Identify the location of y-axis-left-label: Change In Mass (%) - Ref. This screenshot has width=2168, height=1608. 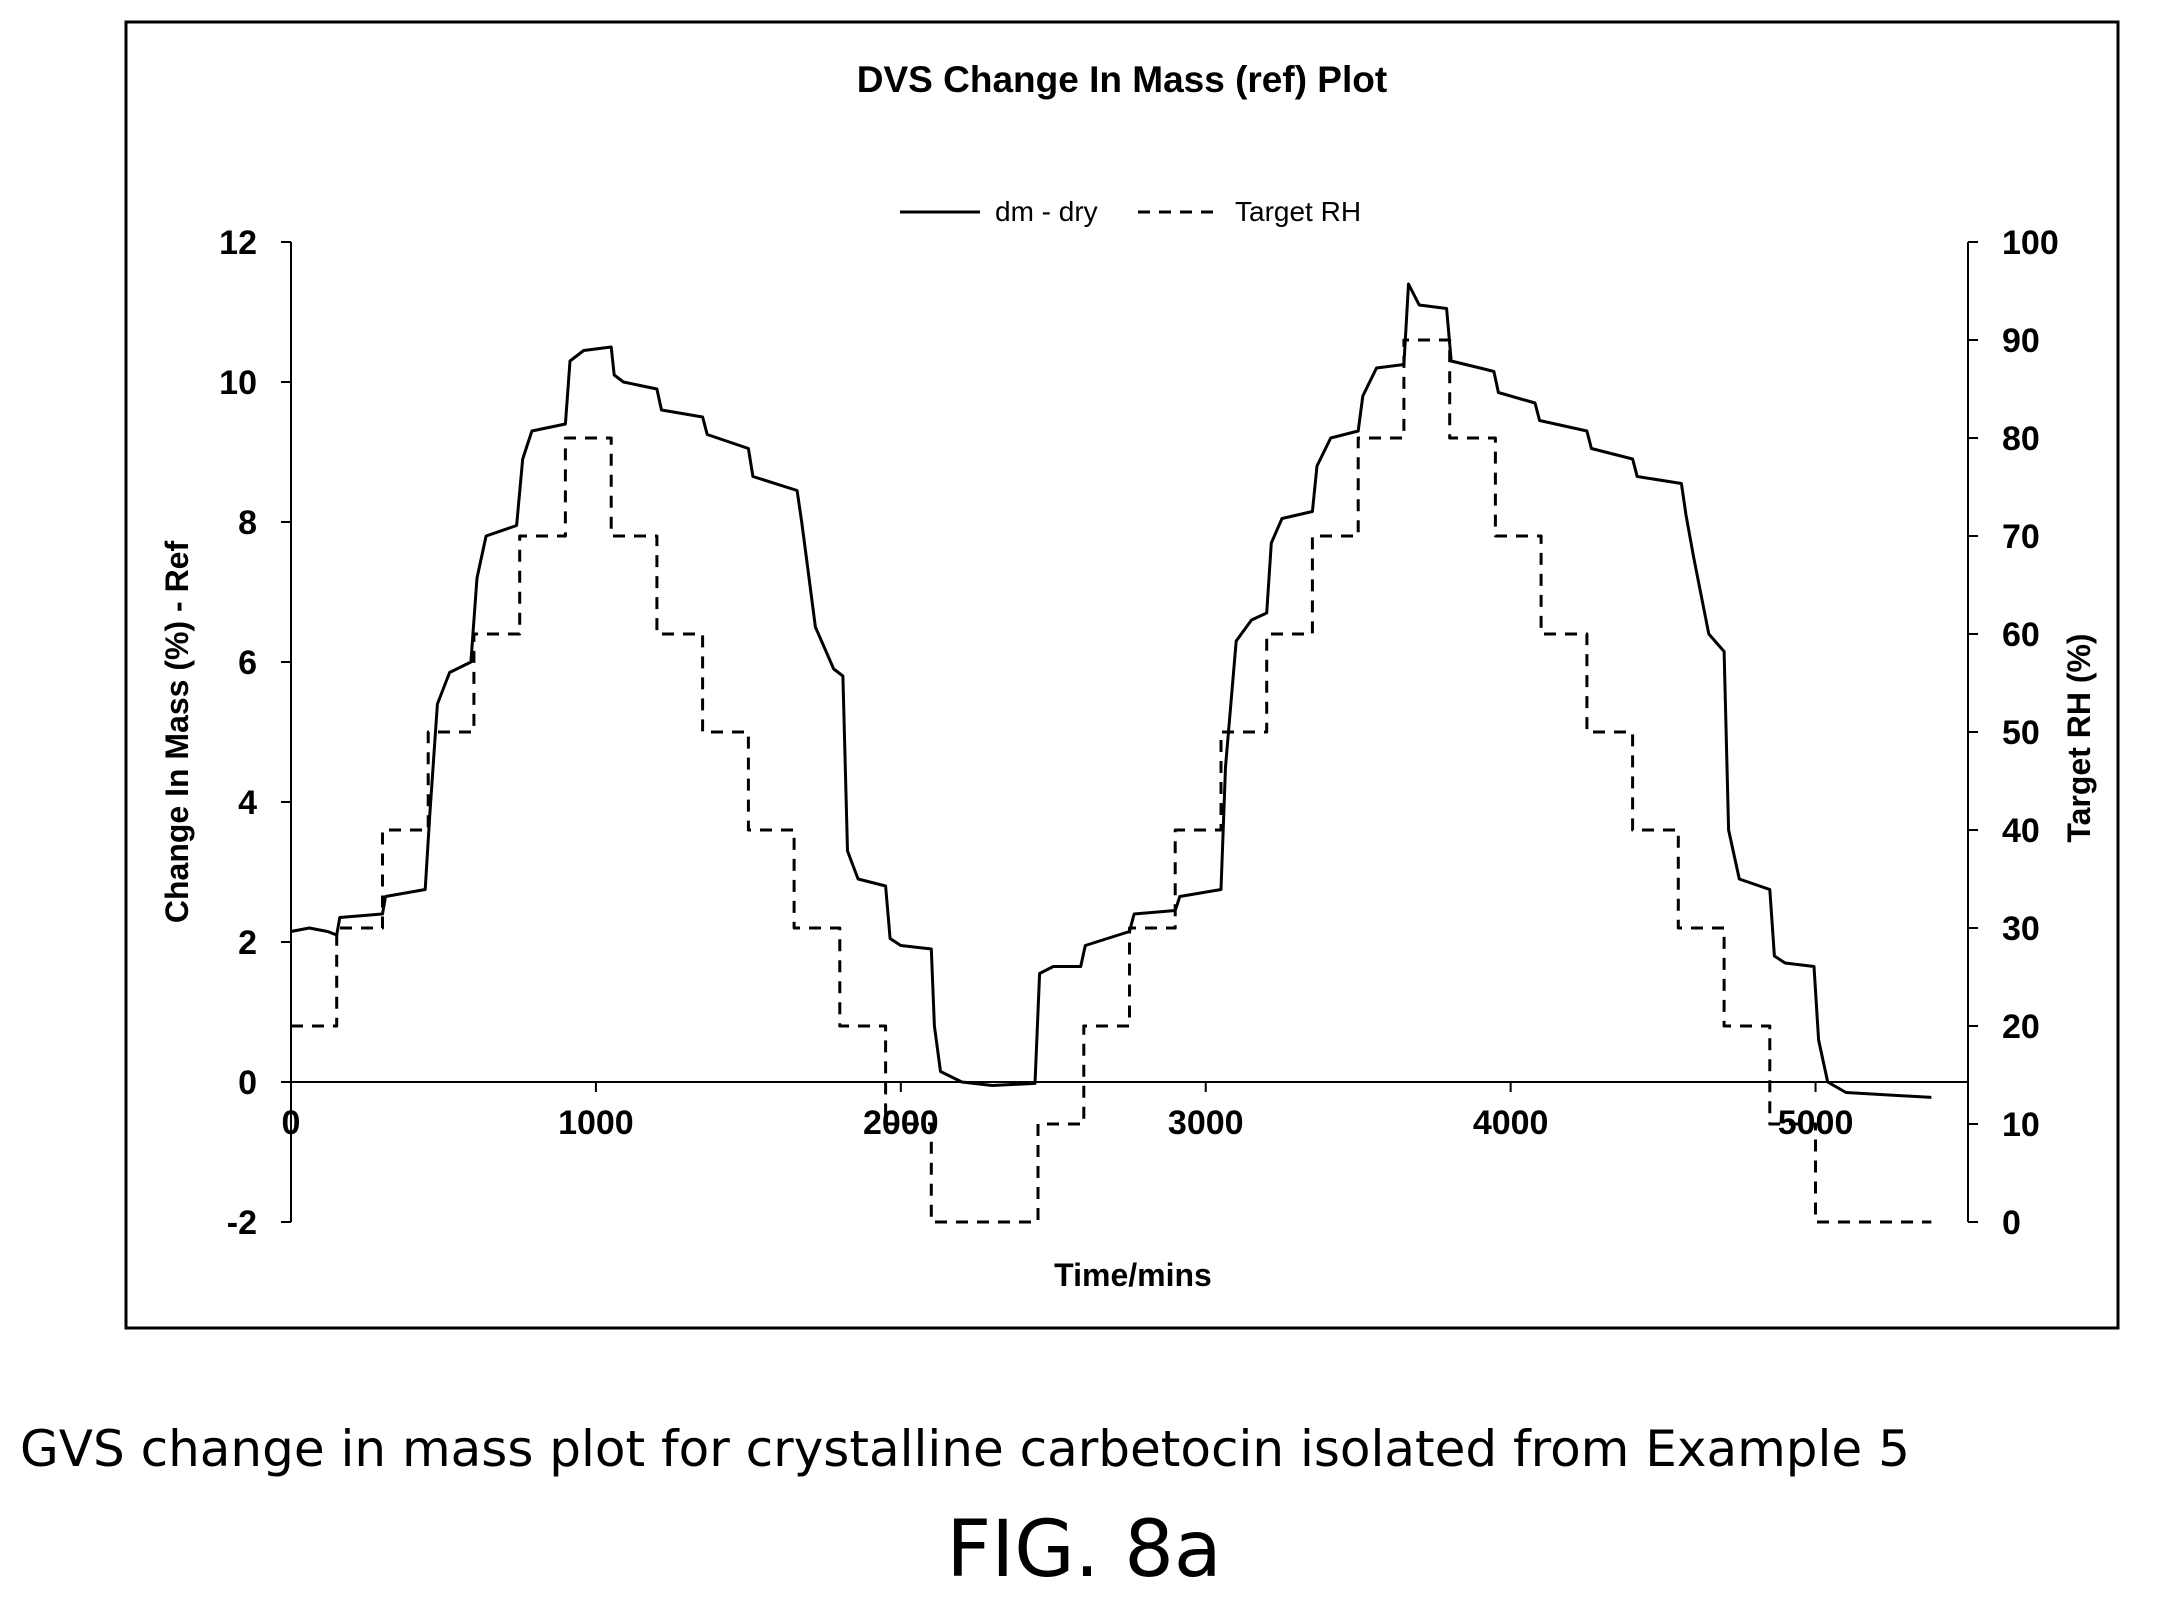
(177, 732).